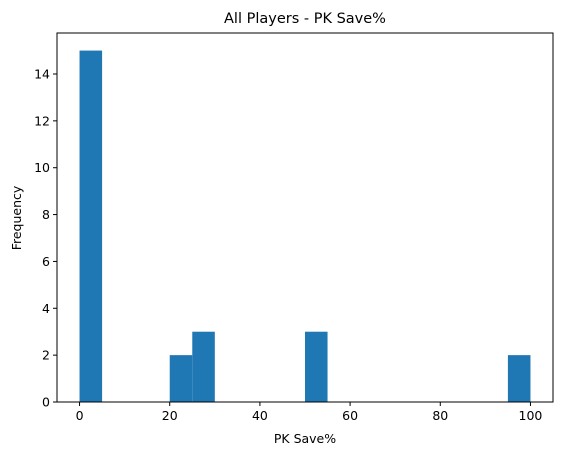 Image resolution: width=562 pixels, height=455 pixels. What do you see at coordinates (45, 238) in the screenshot?
I see `y-axis: 0 2 4 6 8 10 12 14` at bounding box center [45, 238].